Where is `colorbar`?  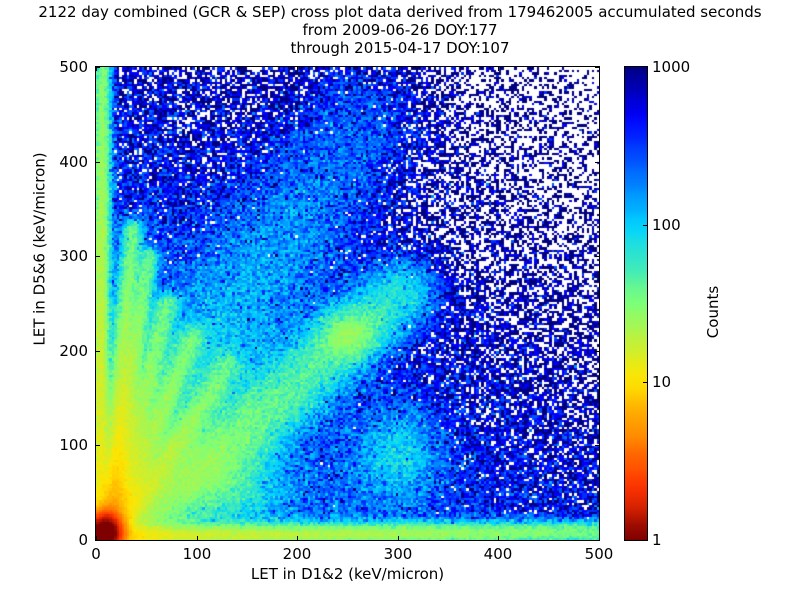 colorbar is located at coordinates (636, 303).